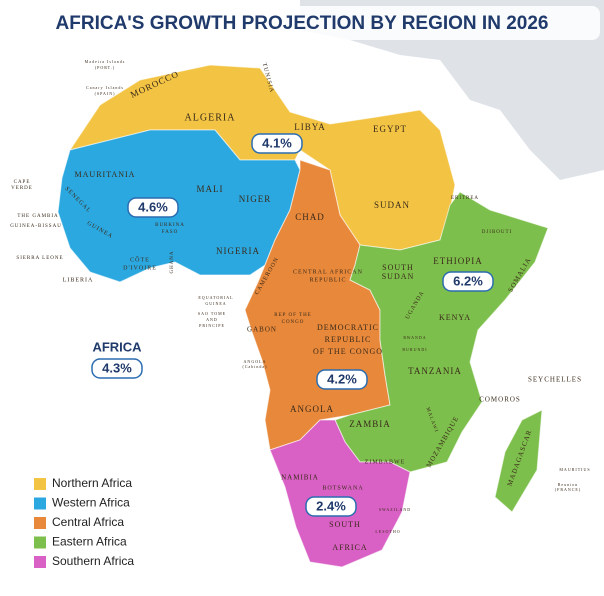 The height and width of the screenshot is (596, 604). What do you see at coordinates (22, 182) in the screenshot?
I see `country-label: CAPE` at bounding box center [22, 182].